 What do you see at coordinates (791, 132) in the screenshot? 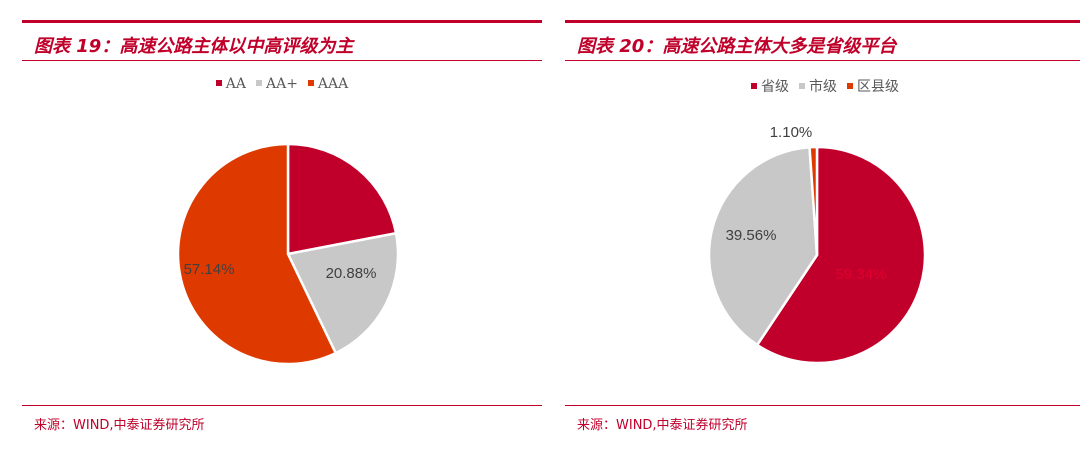
I see `data-label-slice-3: 1.10%` at bounding box center [791, 132].